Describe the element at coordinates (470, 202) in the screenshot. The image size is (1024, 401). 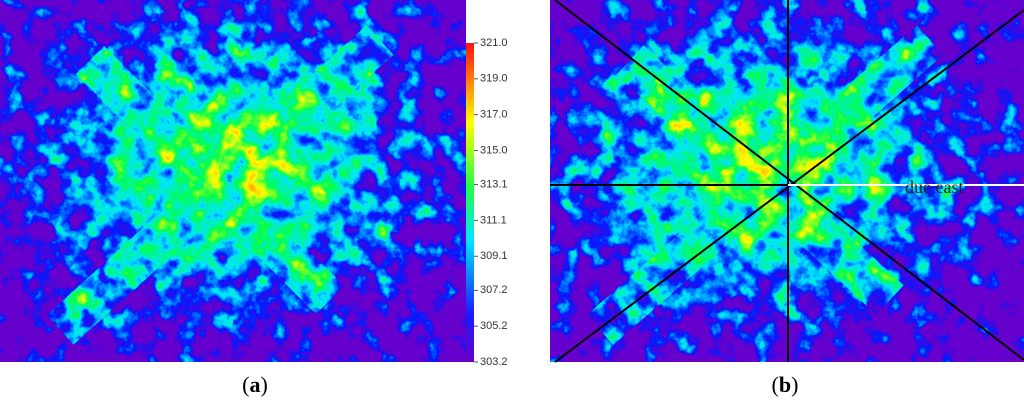
I see `colorbar` at that location.